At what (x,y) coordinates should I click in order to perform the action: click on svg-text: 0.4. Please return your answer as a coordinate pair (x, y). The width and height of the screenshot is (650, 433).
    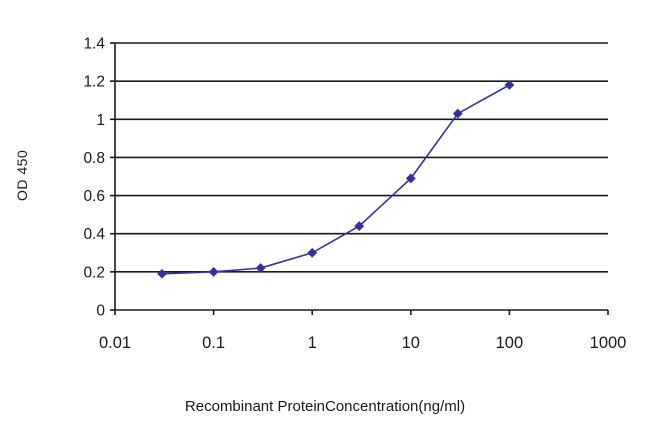
    Looking at the image, I should click on (94, 234).